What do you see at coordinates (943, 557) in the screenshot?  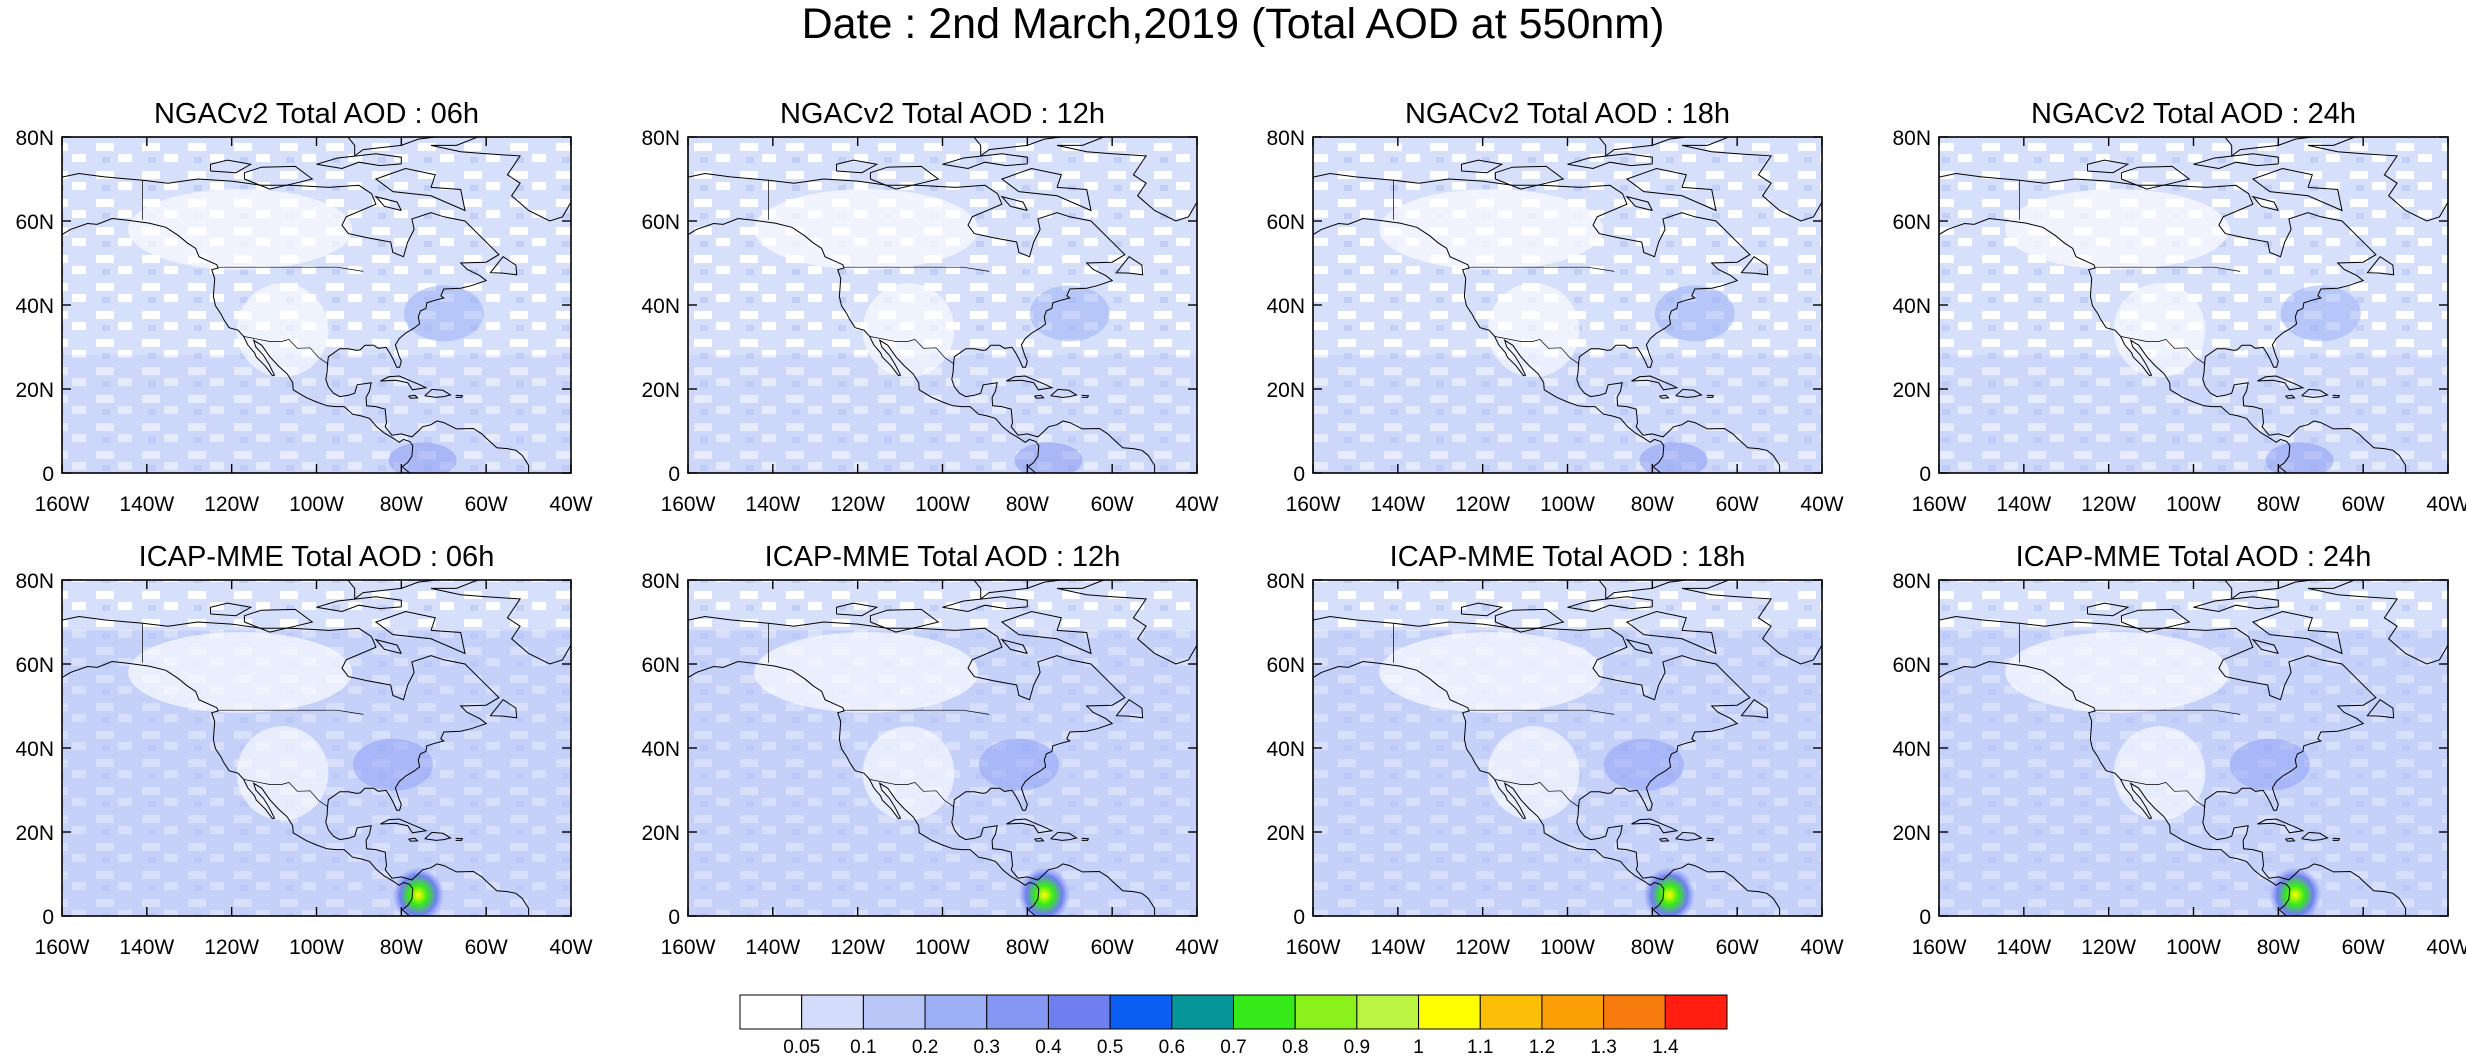 I see `panel-title: ICAP-MME Total AOD : 12h` at bounding box center [943, 557].